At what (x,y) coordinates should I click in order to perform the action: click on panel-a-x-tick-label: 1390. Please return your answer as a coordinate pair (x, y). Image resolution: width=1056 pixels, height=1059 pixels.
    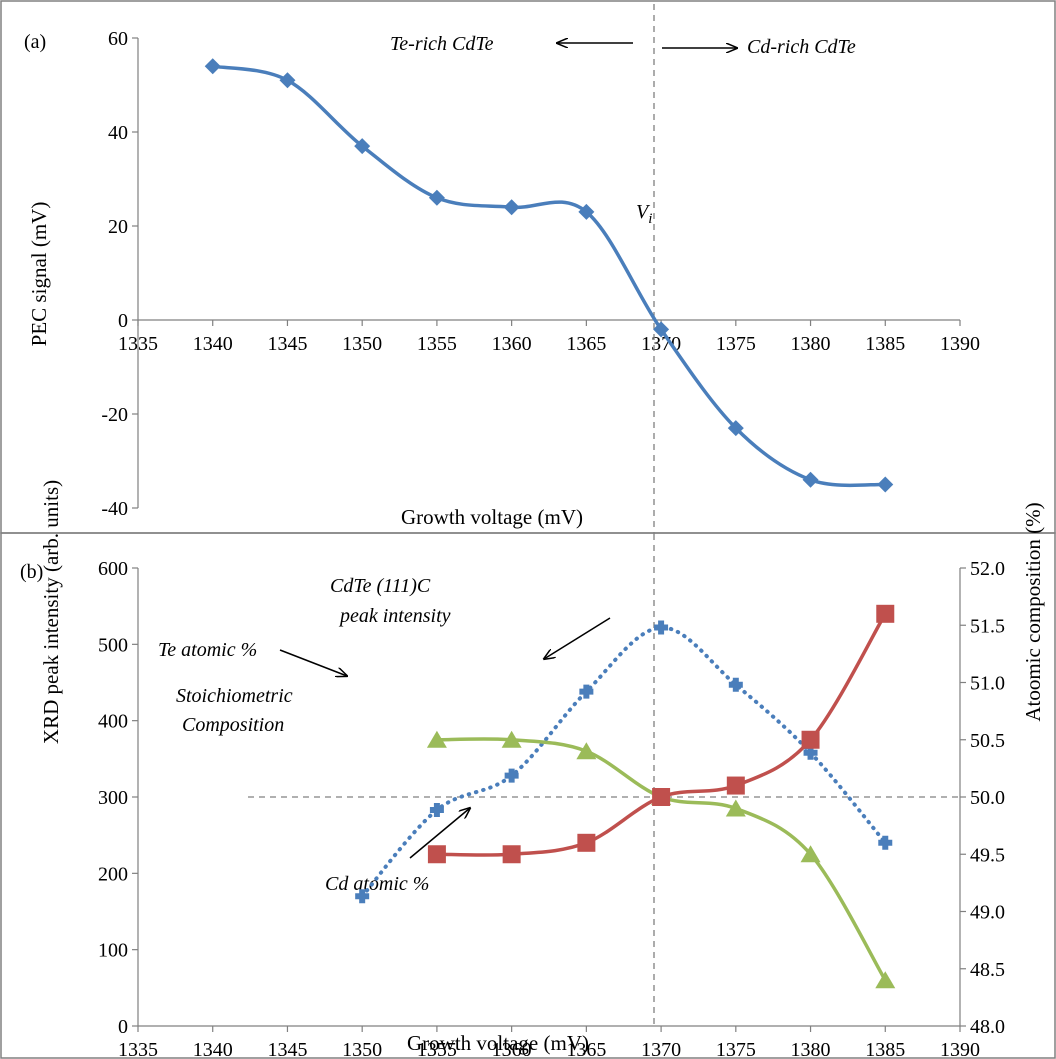
    Looking at the image, I should click on (960, 344).